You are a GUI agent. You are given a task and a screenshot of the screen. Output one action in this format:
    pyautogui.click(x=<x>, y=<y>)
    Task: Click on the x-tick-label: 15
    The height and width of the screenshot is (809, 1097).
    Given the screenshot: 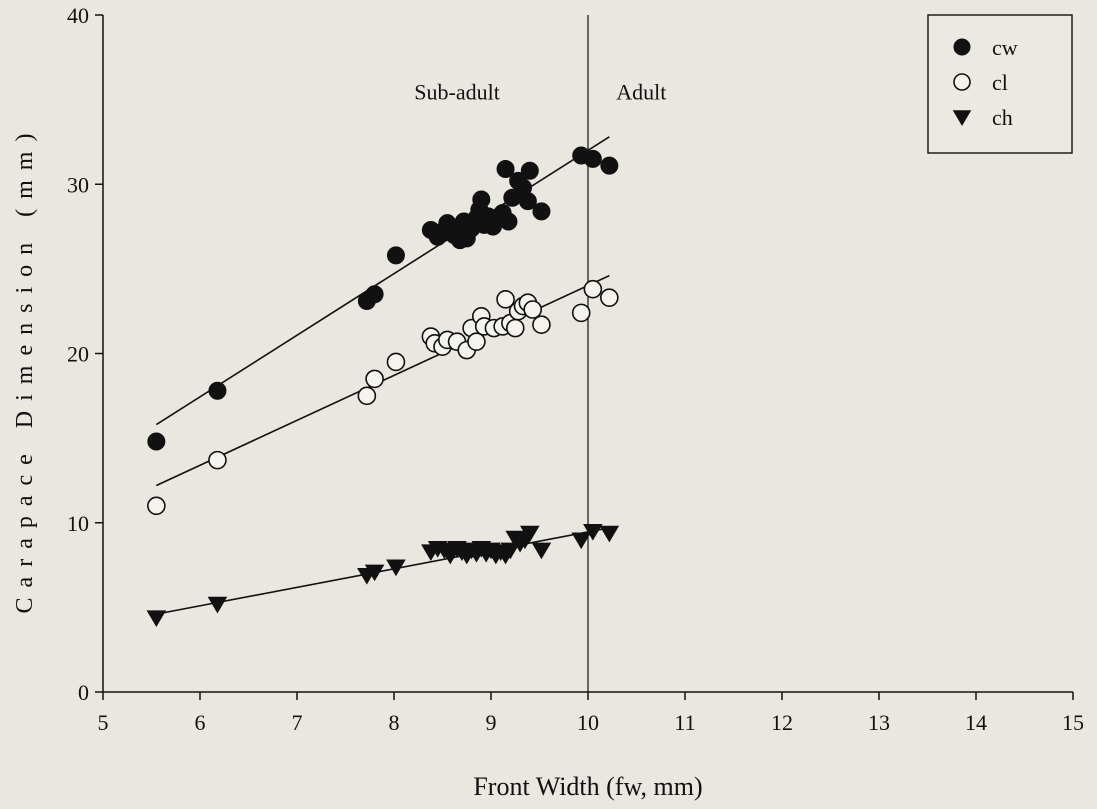 What is the action you would take?
    pyautogui.click(x=1073, y=722)
    